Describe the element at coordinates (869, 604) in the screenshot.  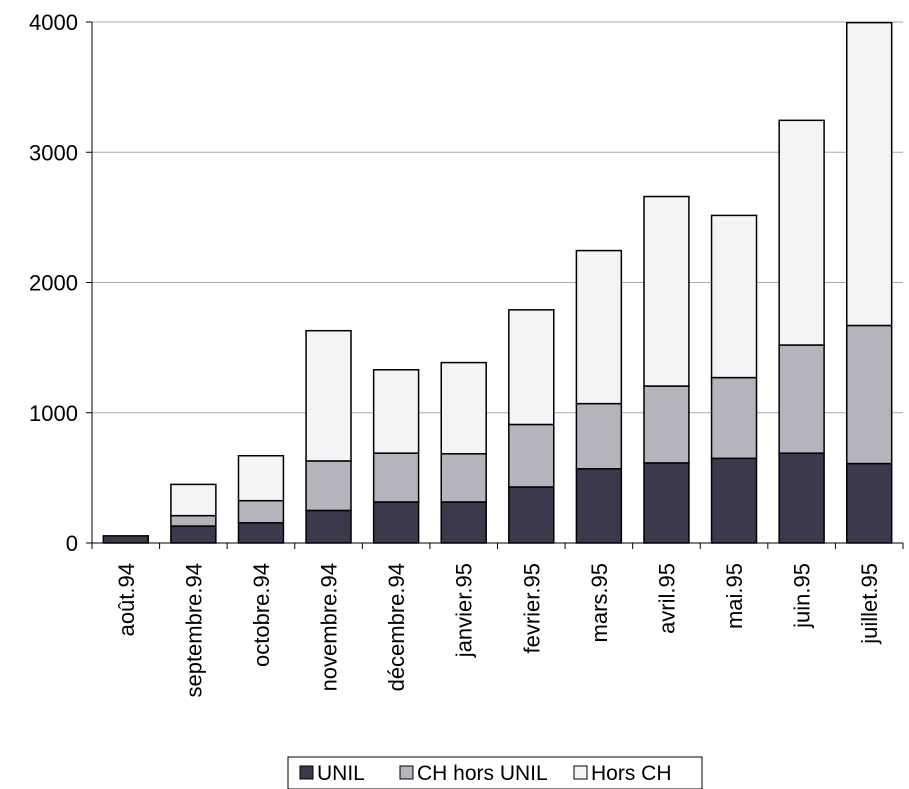
I see `x-tick-label: juillet.95` at that location.